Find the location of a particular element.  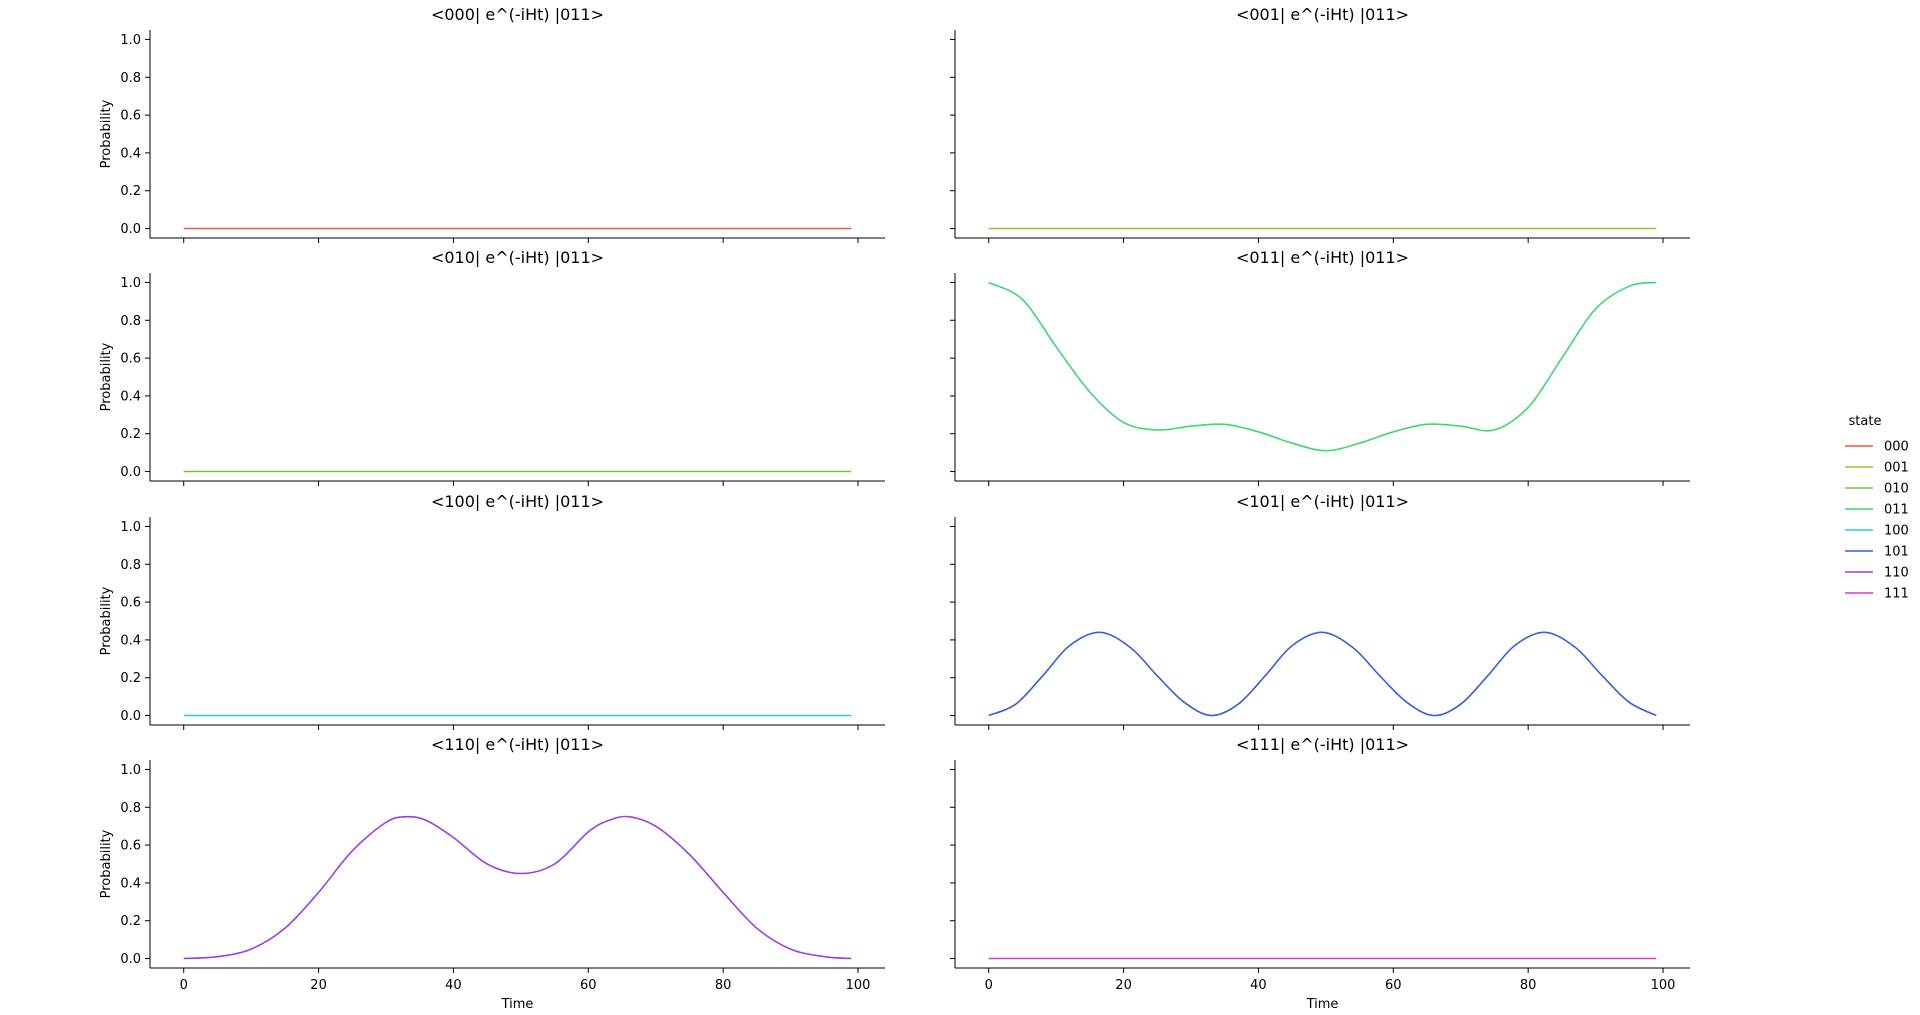

panel-title: <011| e^(-iHt) |011> is located at coordinates (1322, 257).